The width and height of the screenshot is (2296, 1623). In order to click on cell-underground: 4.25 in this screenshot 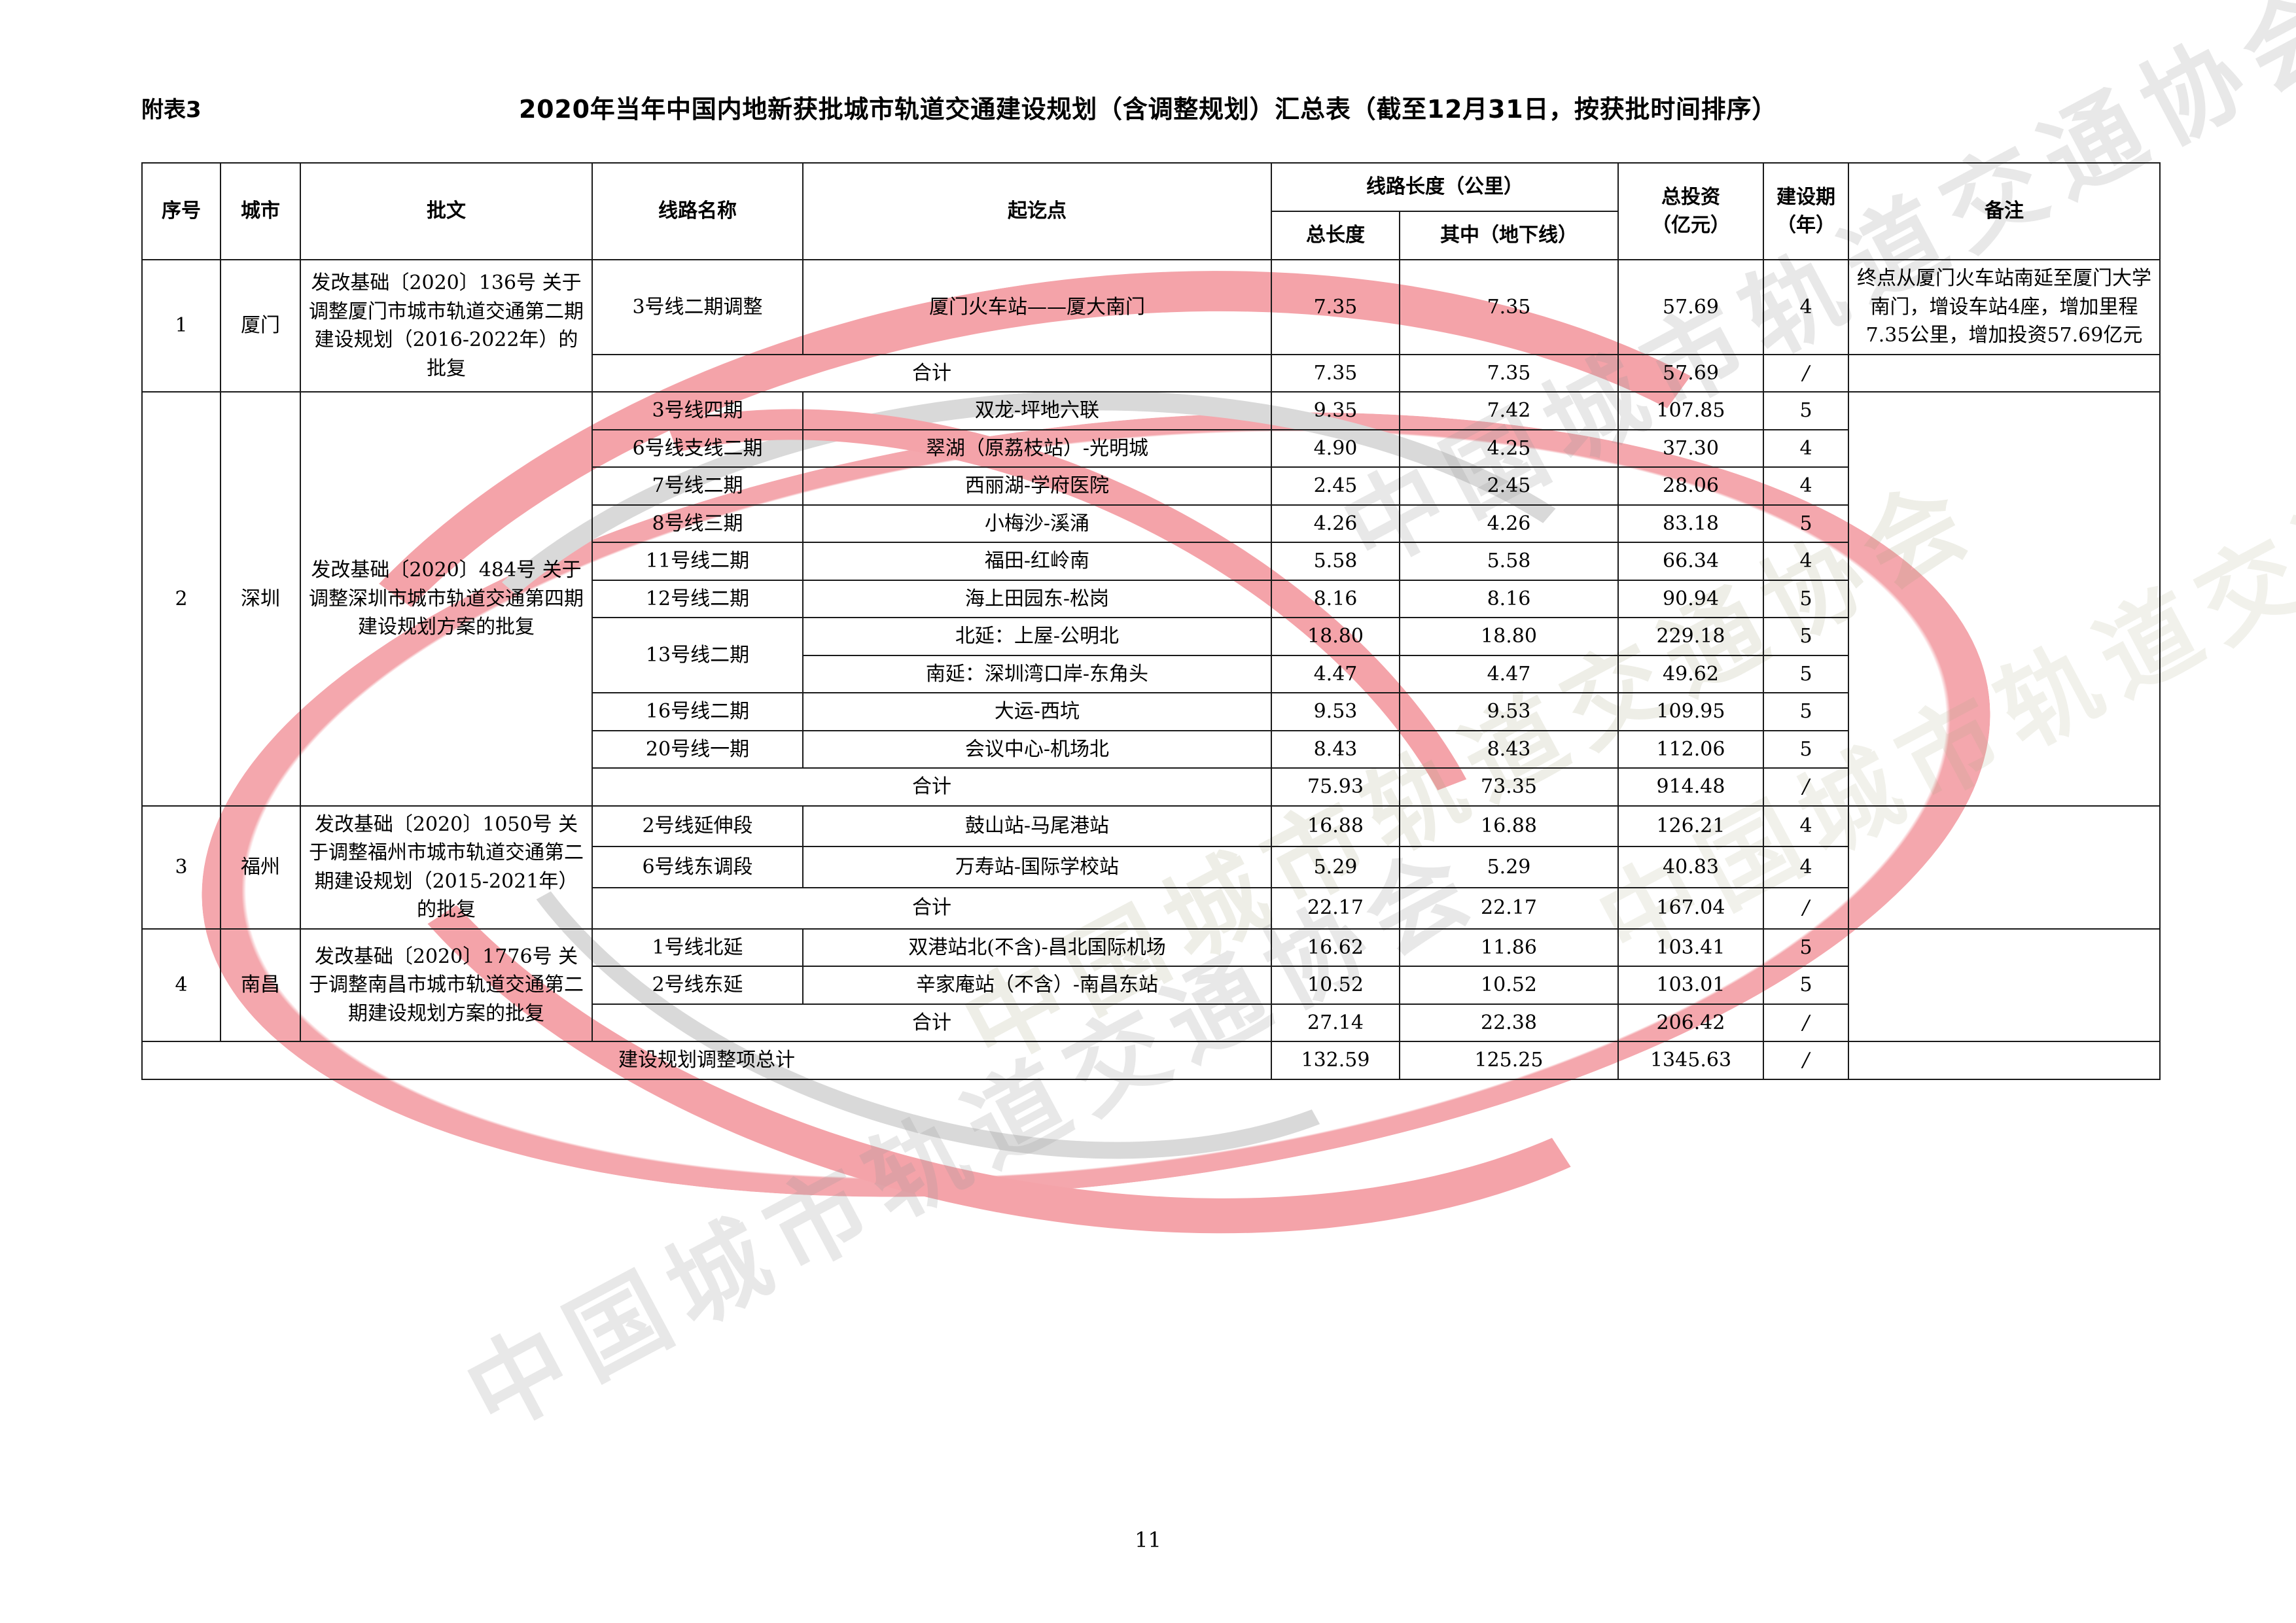, I will do `click(1509, 448)`.